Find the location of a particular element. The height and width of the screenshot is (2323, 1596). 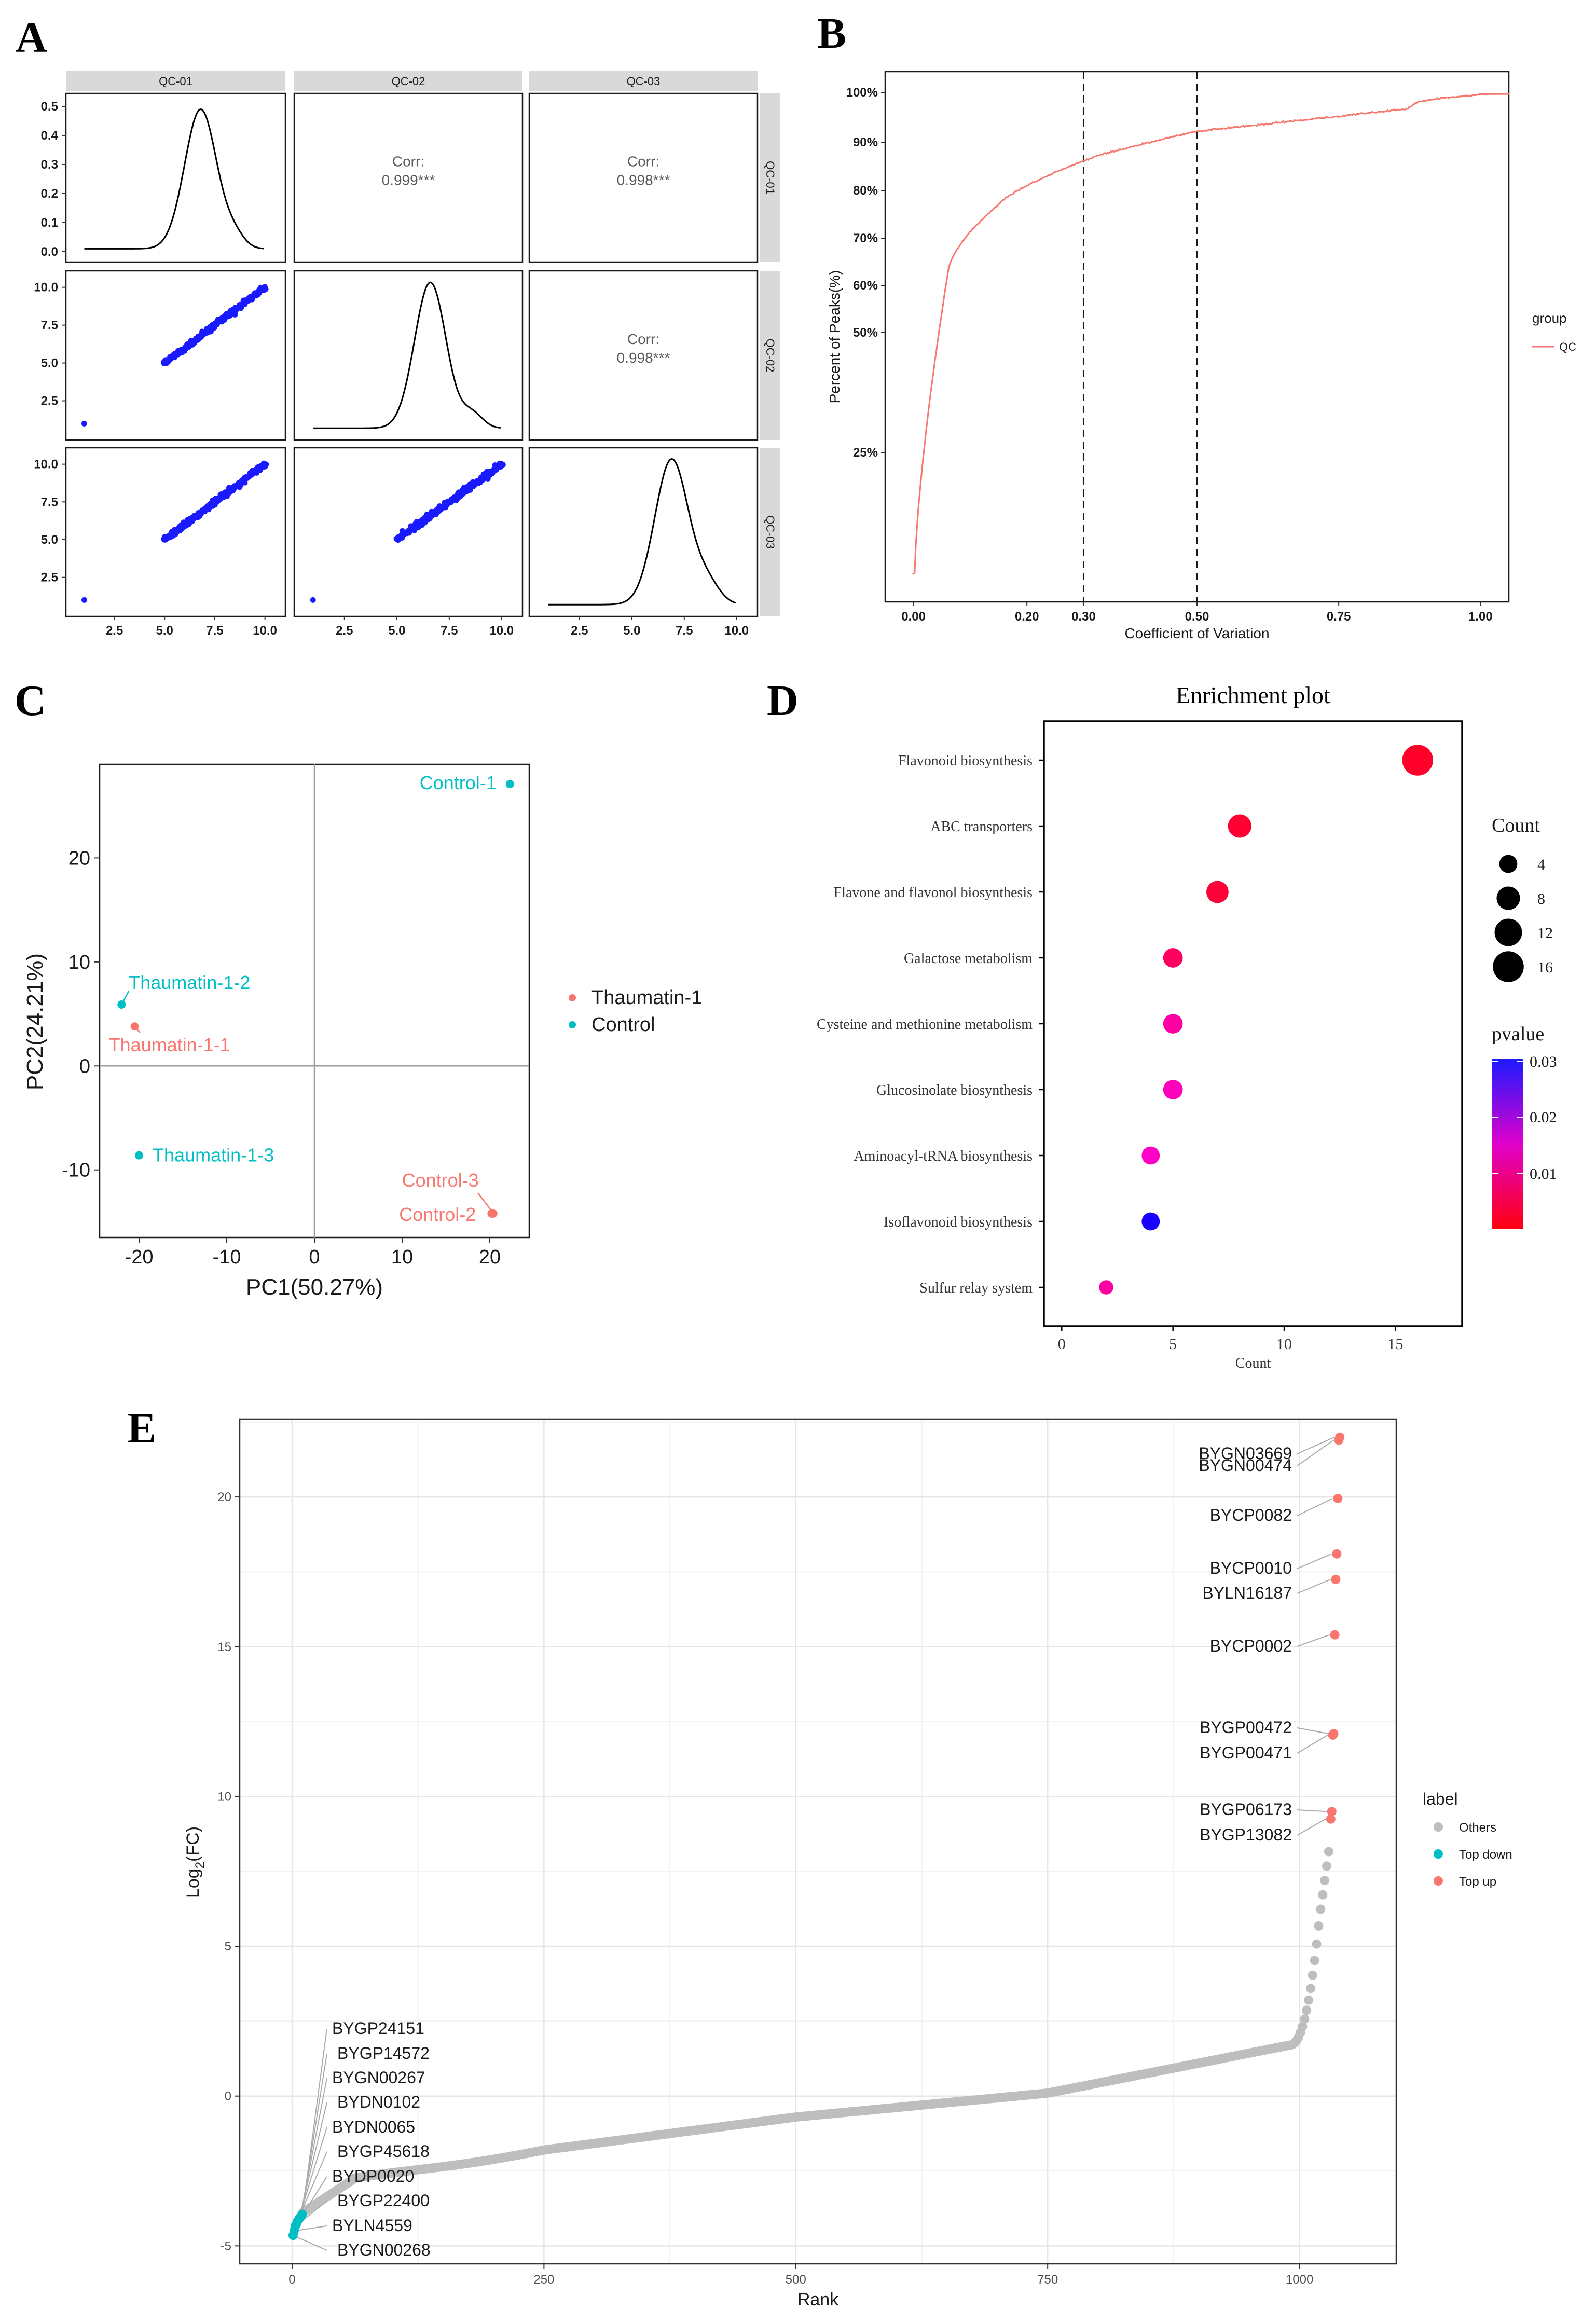

gene-label-up: BYGP06173 is located at coordinates (1246, 1809).